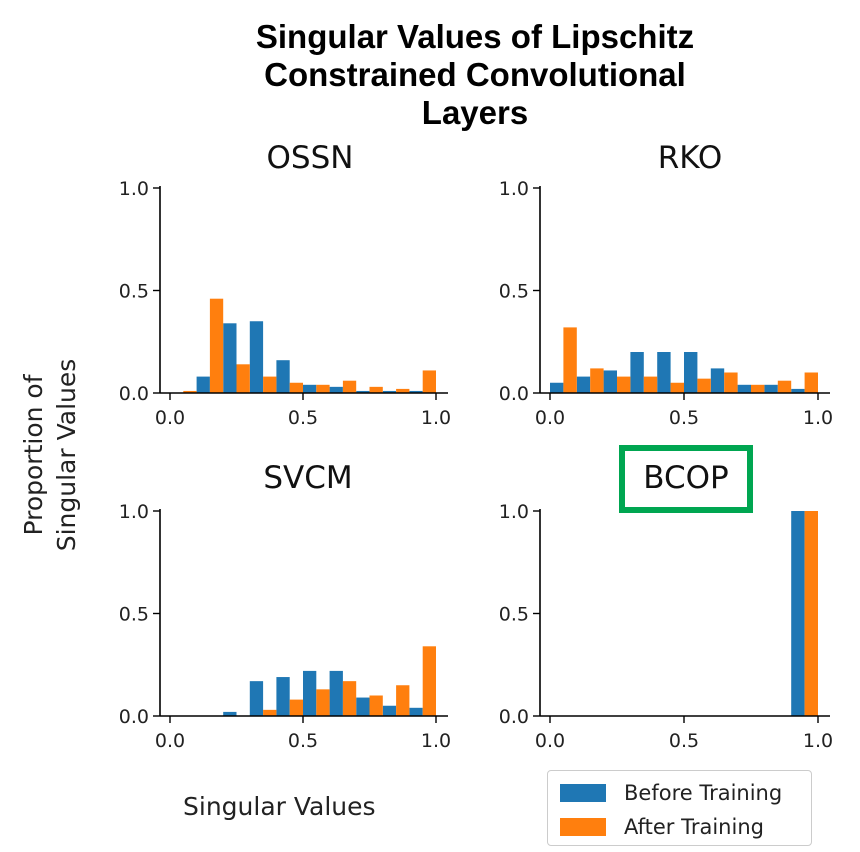  Describe the element at coordinates (550, 741) in the screenshot. I see `x-tick-label-bcop-0: 0.0` at that location.